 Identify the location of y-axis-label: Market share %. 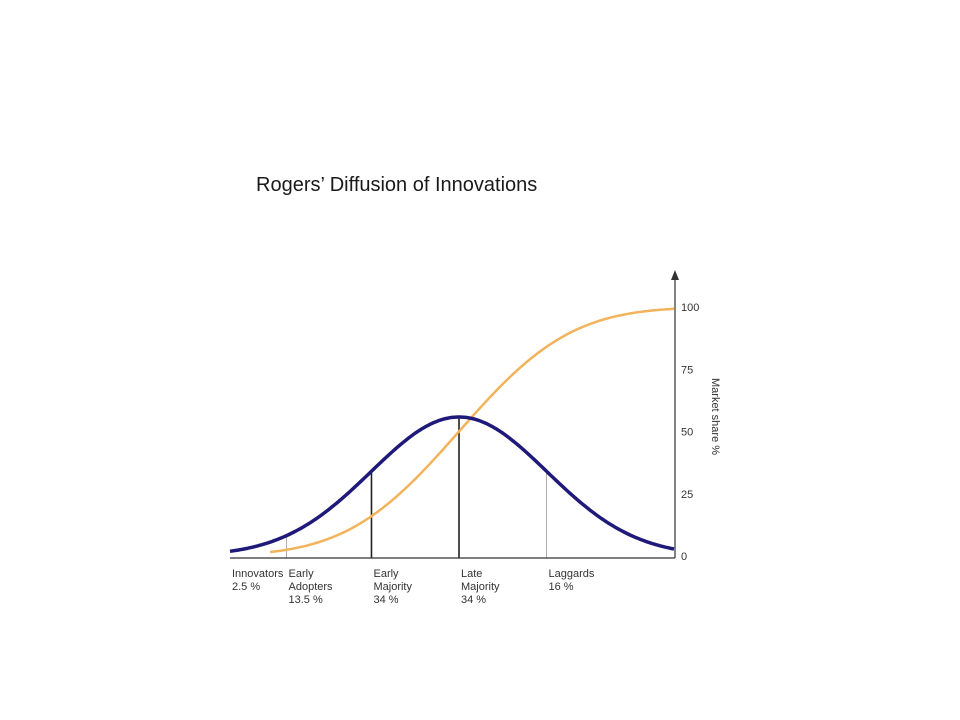
(715, 416).